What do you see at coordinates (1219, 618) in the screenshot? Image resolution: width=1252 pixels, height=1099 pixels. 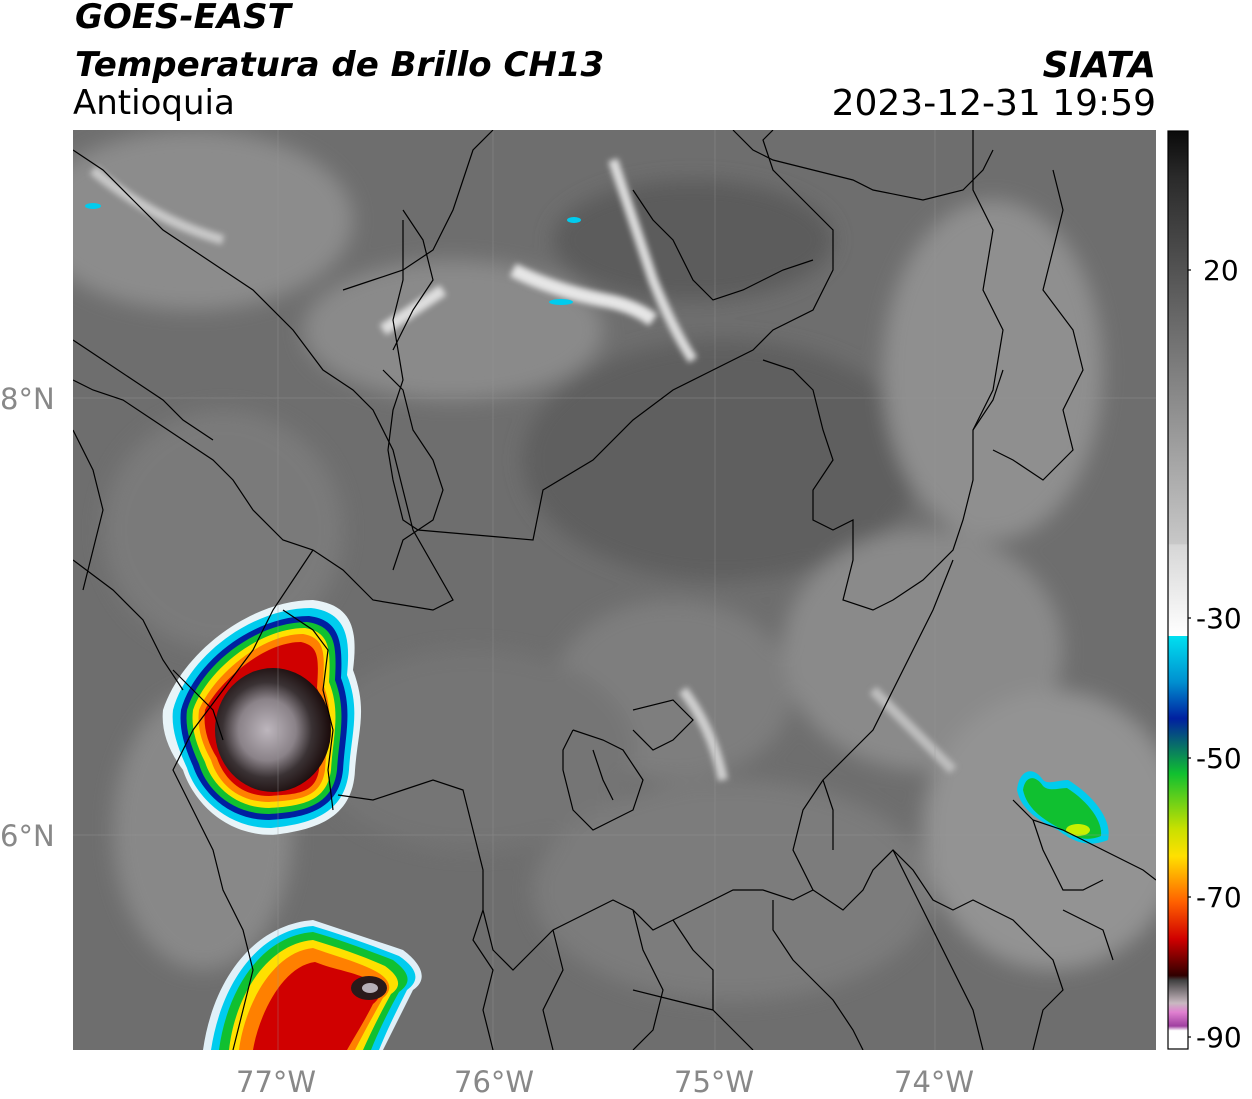 I see `colorbar-tick-minus30: -30` at bounding box center [1219, 618].